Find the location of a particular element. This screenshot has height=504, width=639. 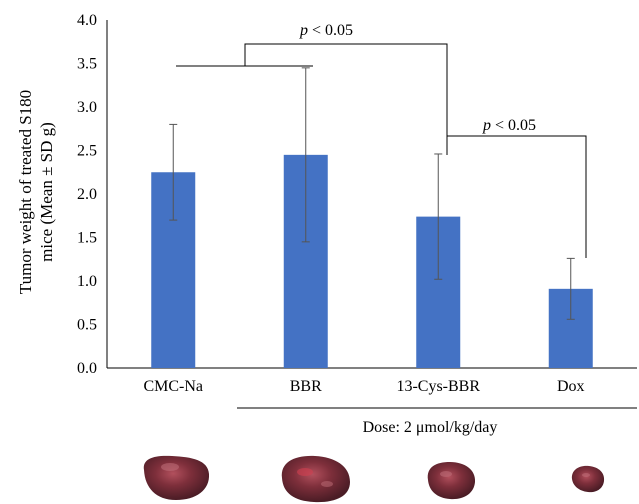

bracket-2-path is located at coordinates (516, 196).